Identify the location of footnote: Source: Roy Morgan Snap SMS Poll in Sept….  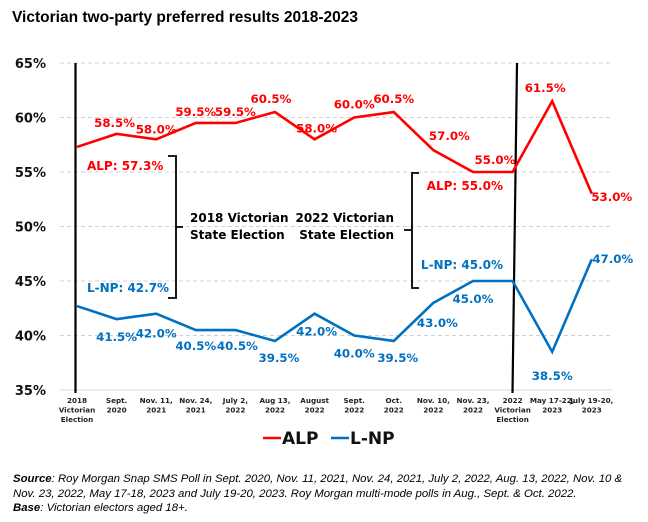
(328, 494).